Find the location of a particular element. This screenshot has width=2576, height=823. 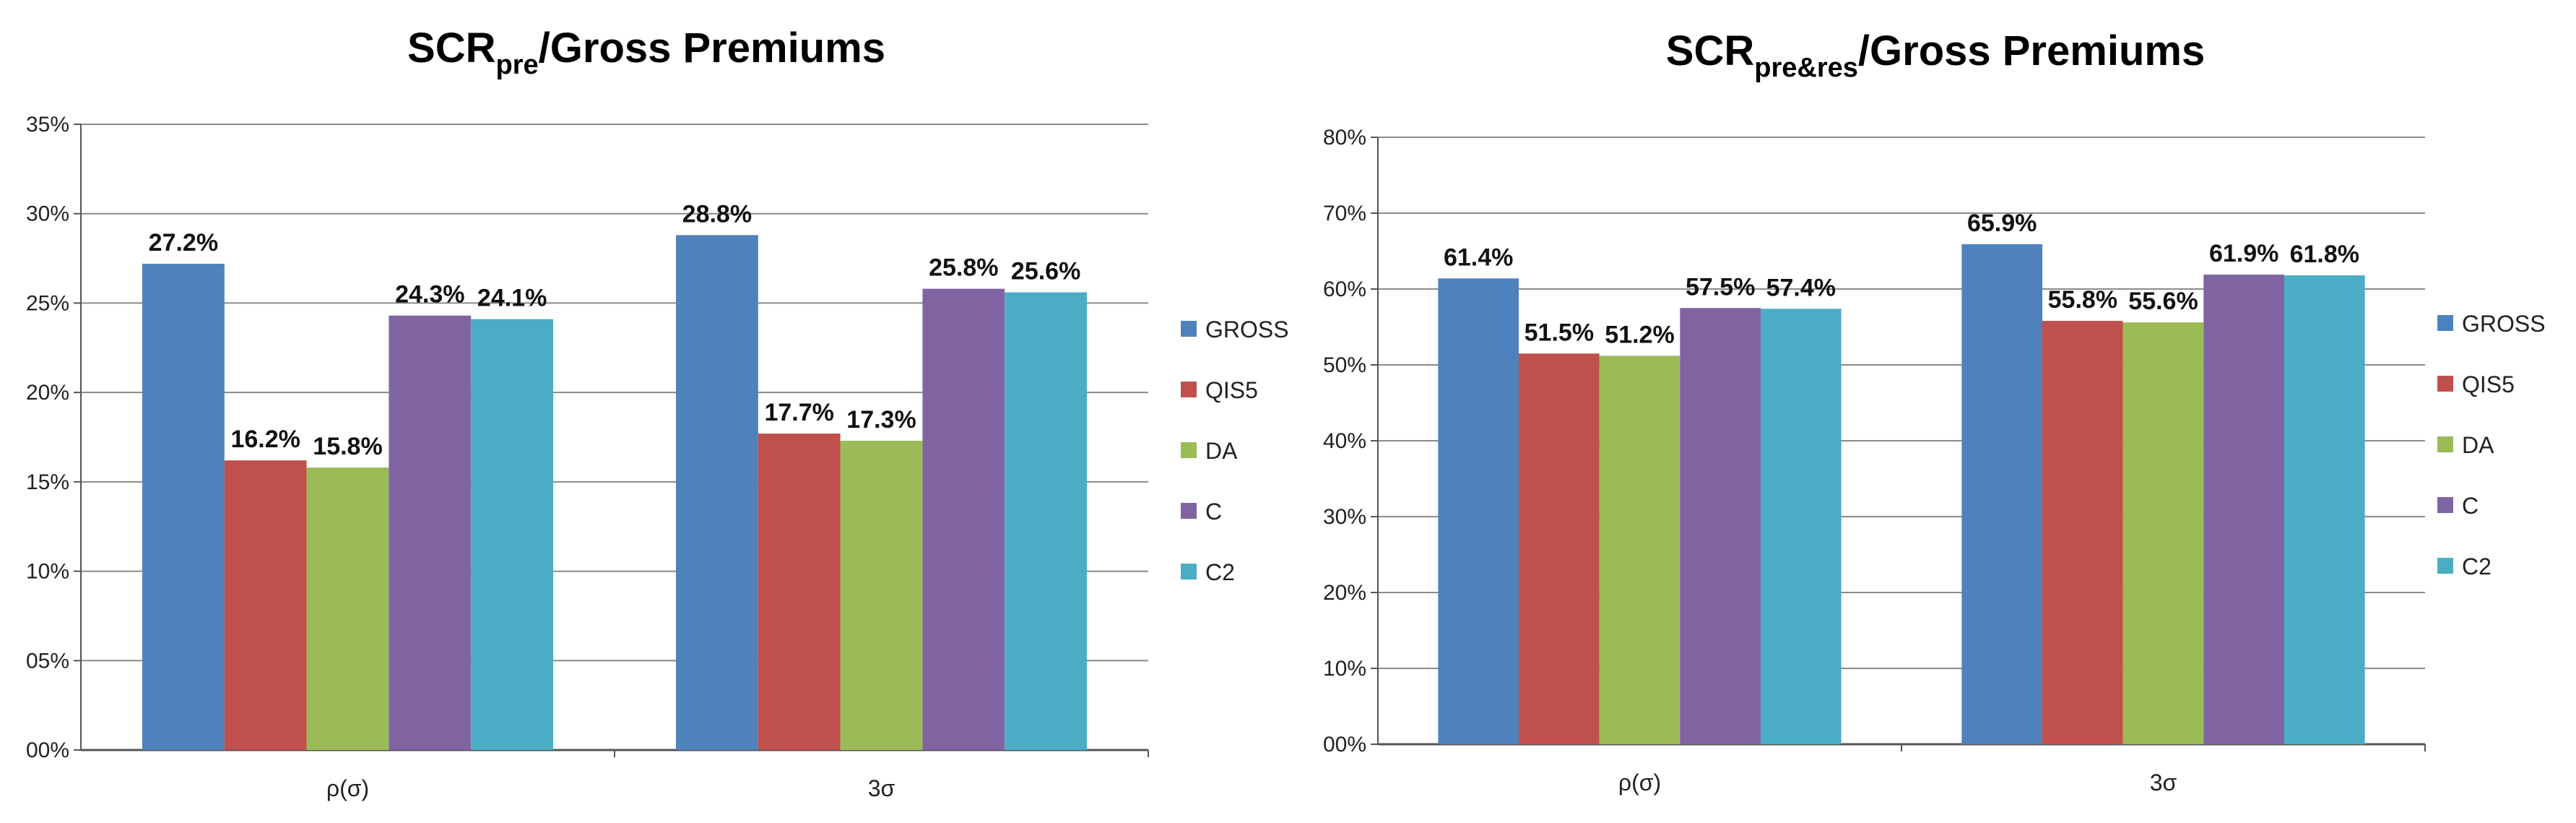

data-label: 28.8% is located at coordinates (717, 214).